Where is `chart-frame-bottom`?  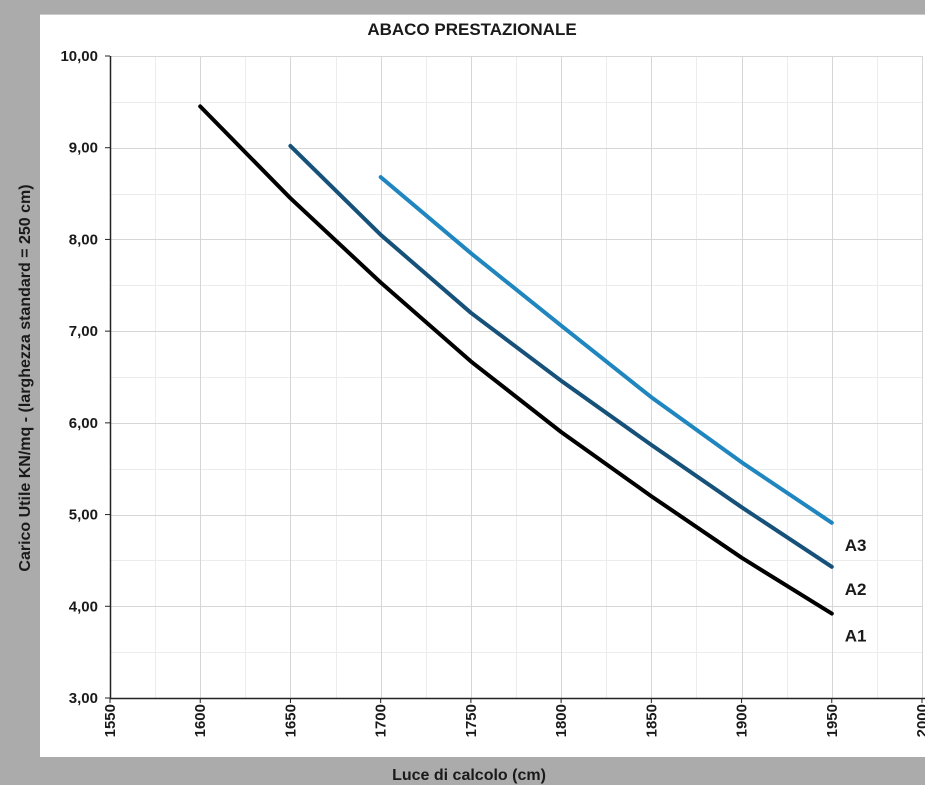
chart-frame-bottom is located at coordinates (462, 771).